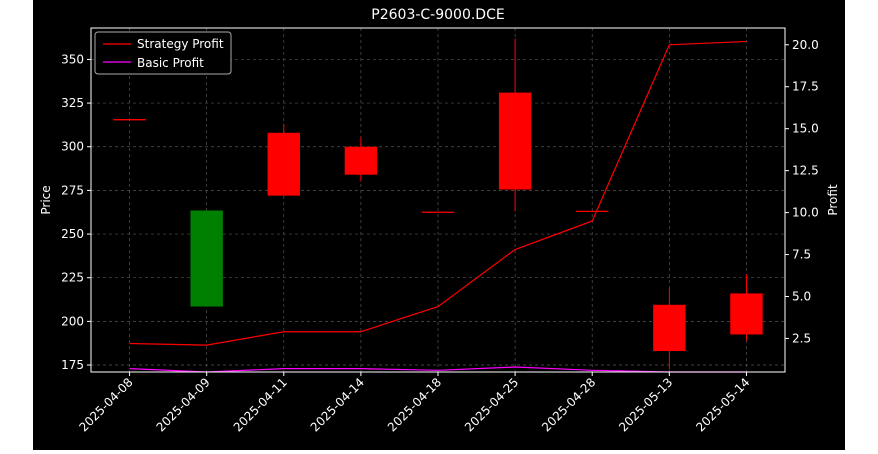 The height and width of the screenshot is (454, 878). I want to click on y-tick-label: 275, so click(72, 190).